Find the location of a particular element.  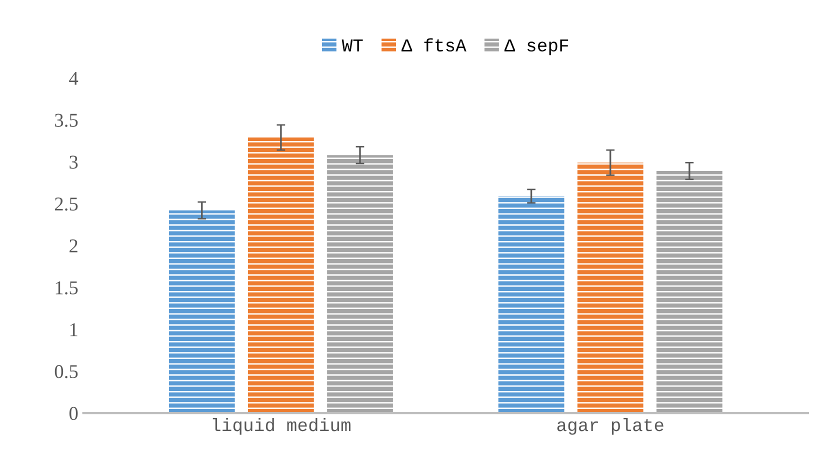

y-tick-label: 0 is located at coordinates (73, 413).